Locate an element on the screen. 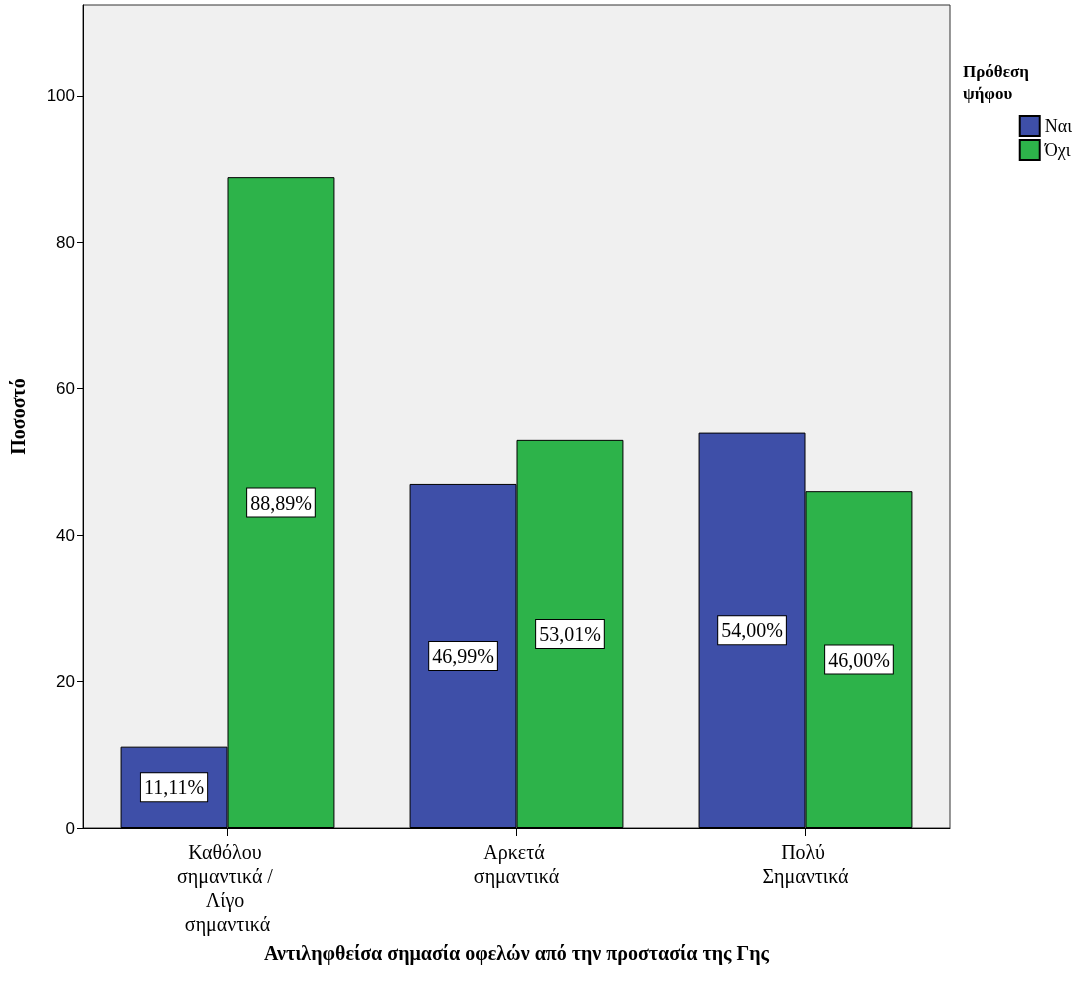  y-tick-label: 20 is located at coordinates (65, 682).